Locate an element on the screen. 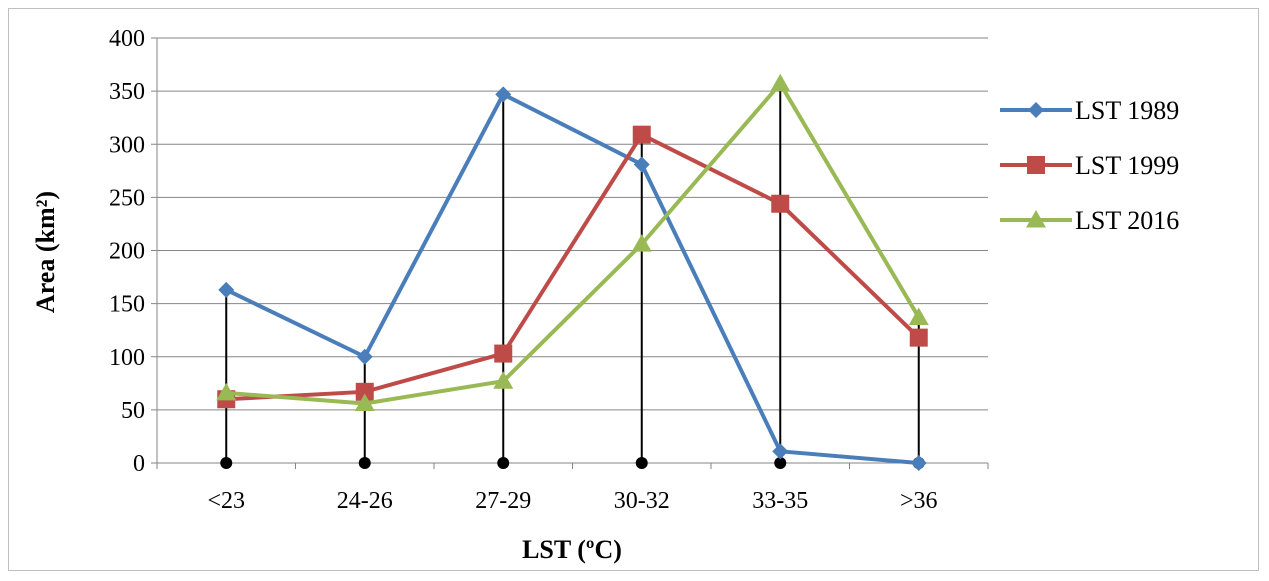 The image size is (1269, 581). legend-label: LST 1999 is located at coordinates (1127, 165).